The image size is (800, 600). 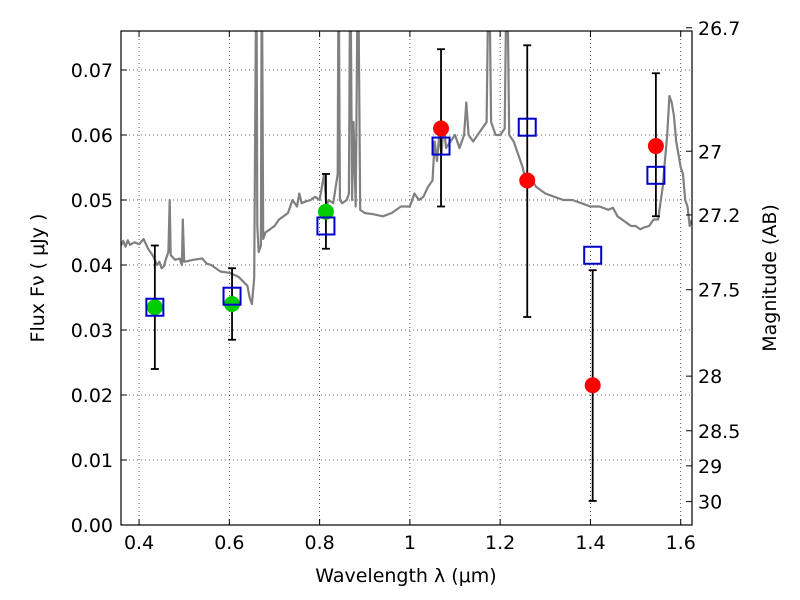 What do you see at coordinates (92, 71) in the screenshot?
I see `y-tick-label: 0.07` at bounding box center [92, 71].